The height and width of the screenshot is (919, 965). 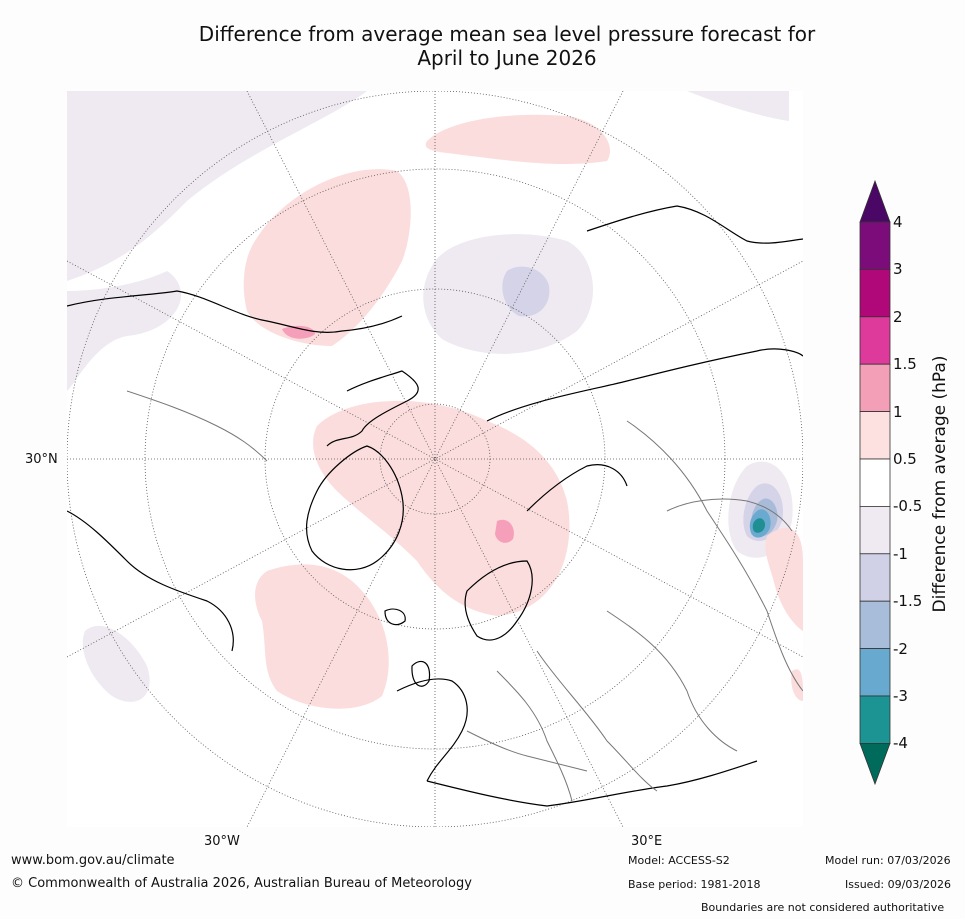 I want to click on latitude-label-30n: 30°N, so click(x=41, y=459).